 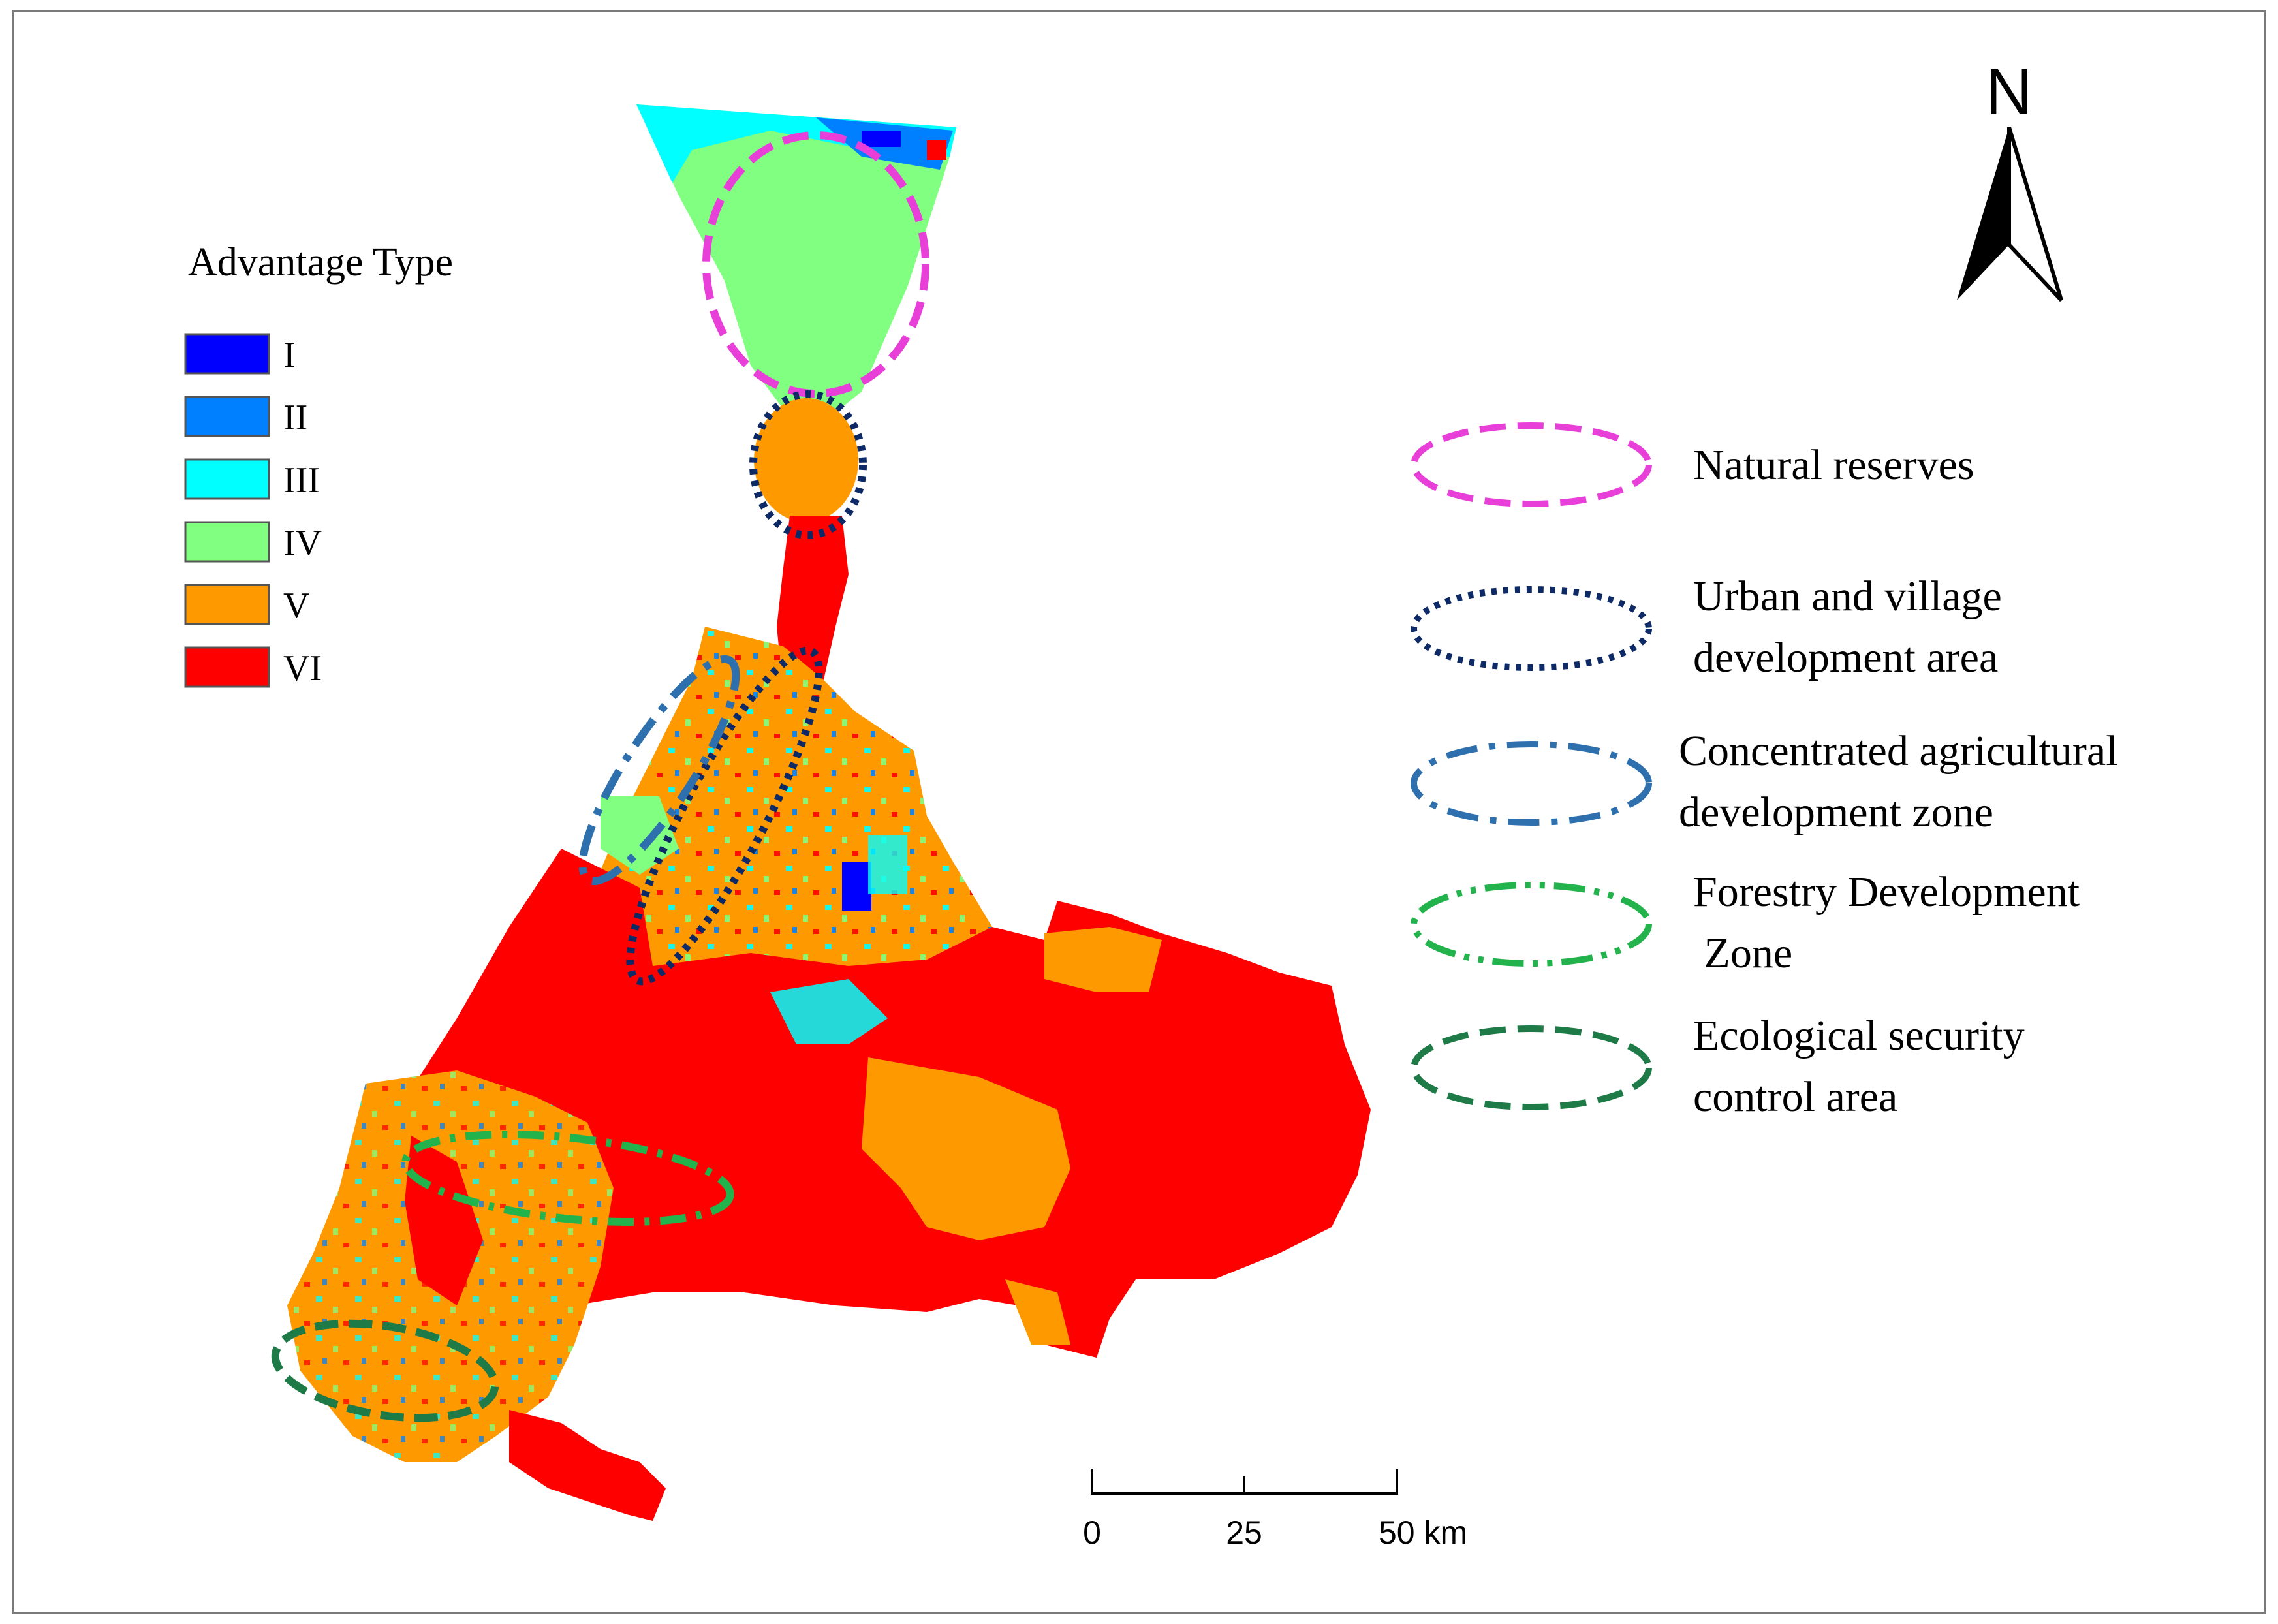 What do you see at coordinates (1848, 596) in the screenshot?
I see `zone-label-2-line-1: Urban and village` at bounding box center [1848, 596].